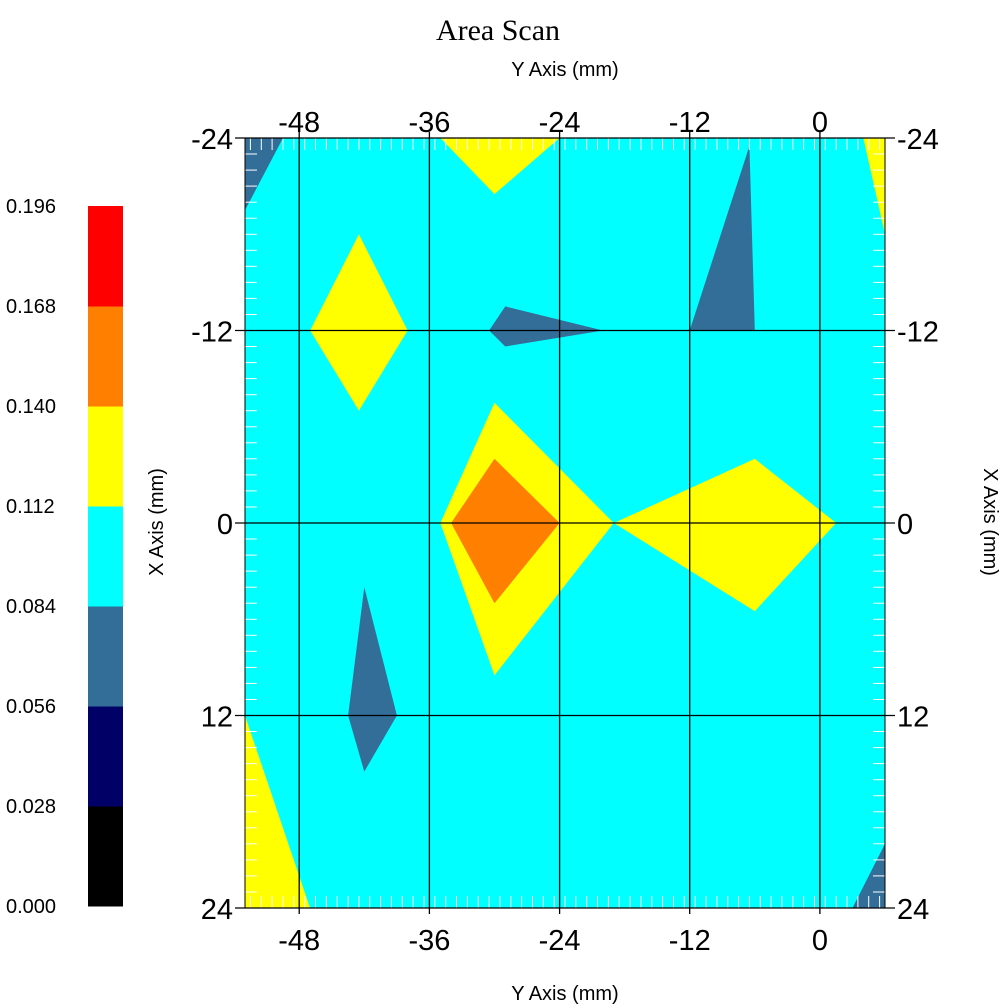 This screenshot has width=1005, height=1007. I want to click on tick-label-bottom: -48, so click(299, 941).